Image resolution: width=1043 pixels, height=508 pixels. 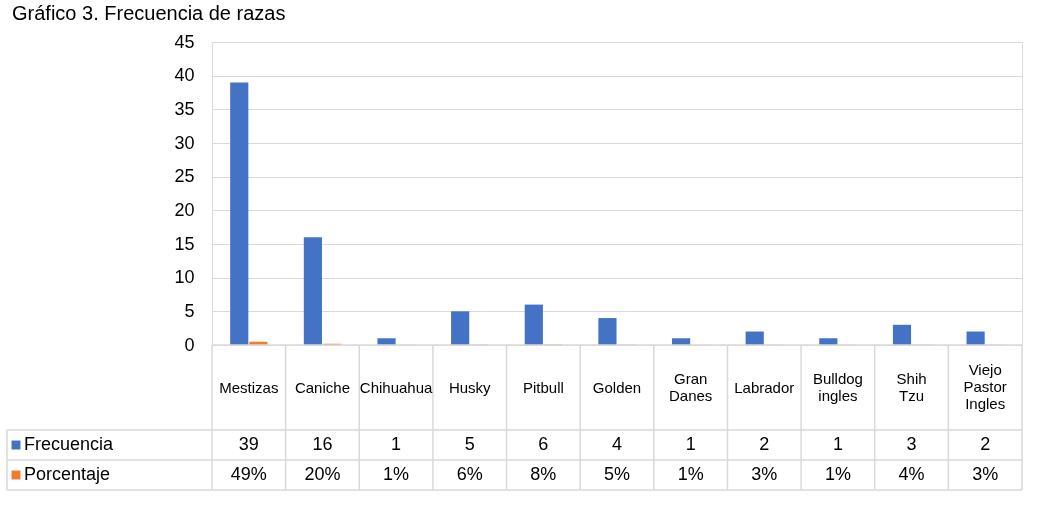 What do you see at coordinates (543, 444) in the screenshot?
I see `data-label: 6` at bounding box center [543, 444].